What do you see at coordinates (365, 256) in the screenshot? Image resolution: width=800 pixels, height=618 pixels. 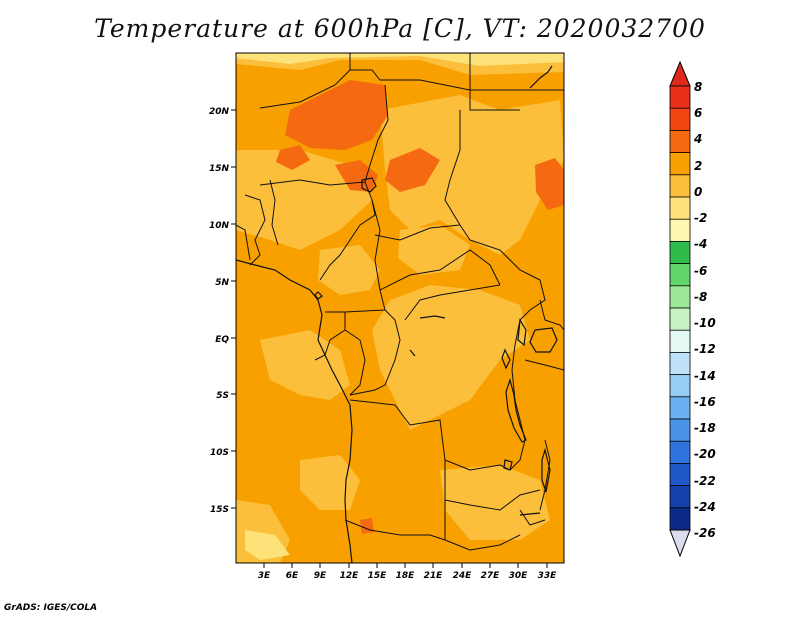 I see `border-cameroon` at bounding box center [365, 256].